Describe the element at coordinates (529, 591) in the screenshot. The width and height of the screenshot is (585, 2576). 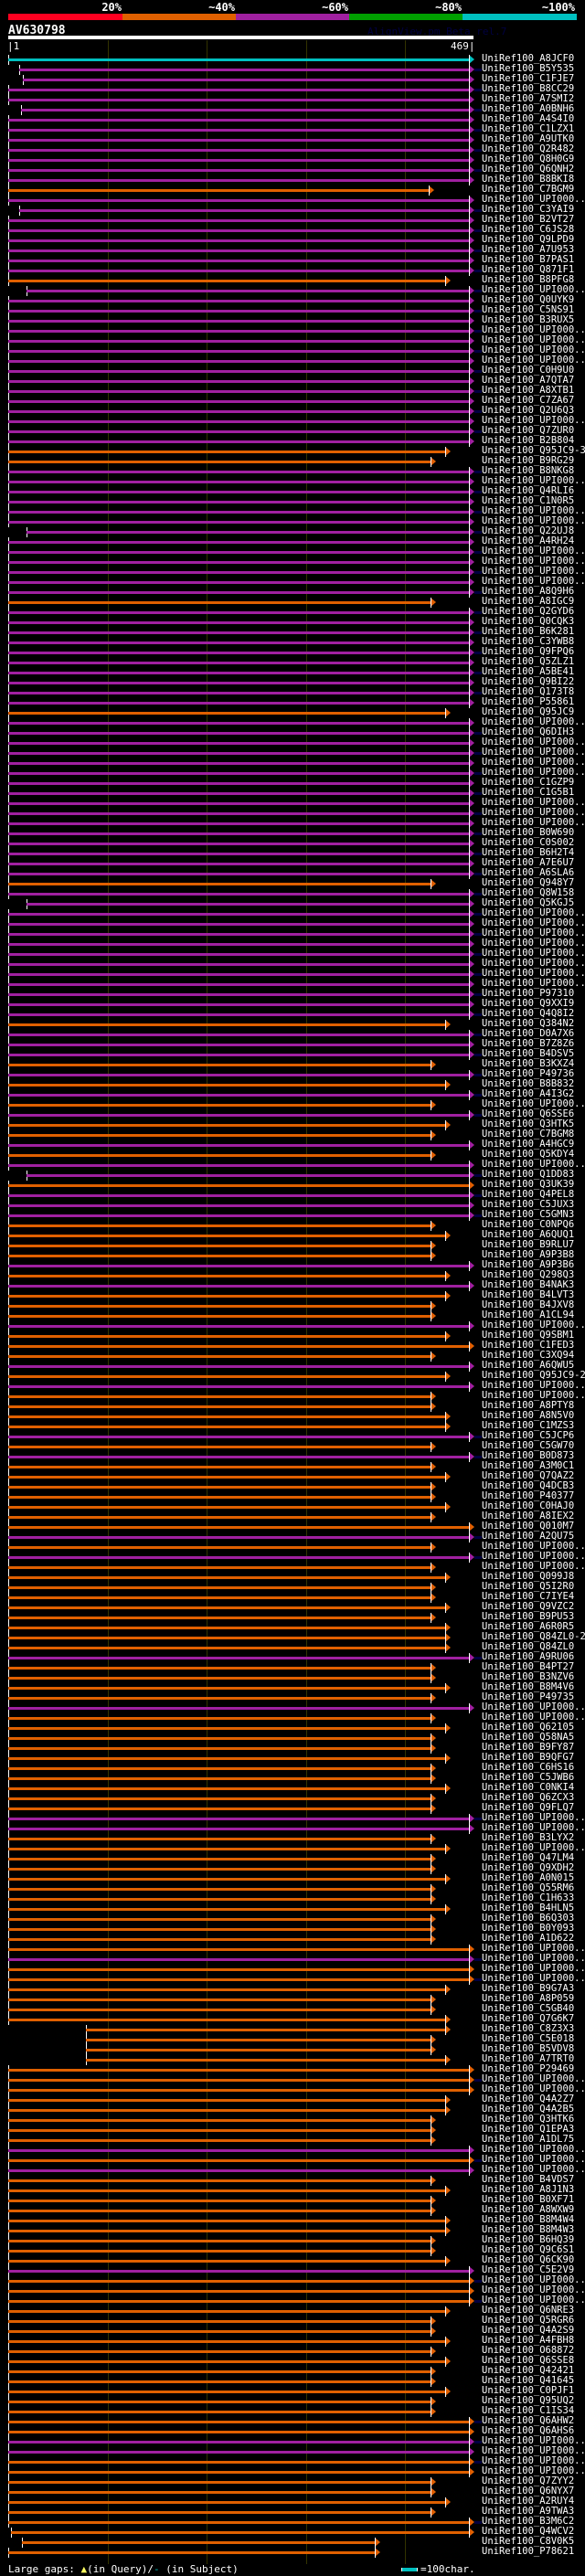
I see `hit-label: UniRef100_A8Q9H6` at that location.